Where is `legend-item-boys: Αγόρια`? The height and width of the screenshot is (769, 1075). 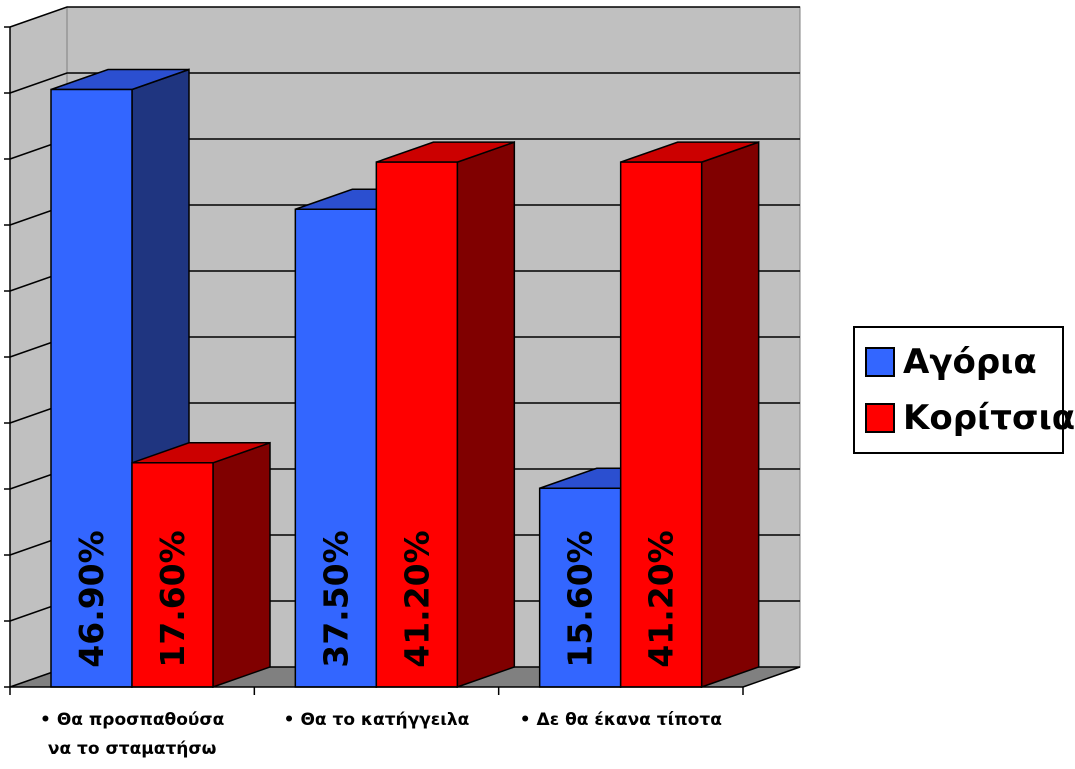 legend-item-boys: Αγόρια is located at coordinates (951, 362).